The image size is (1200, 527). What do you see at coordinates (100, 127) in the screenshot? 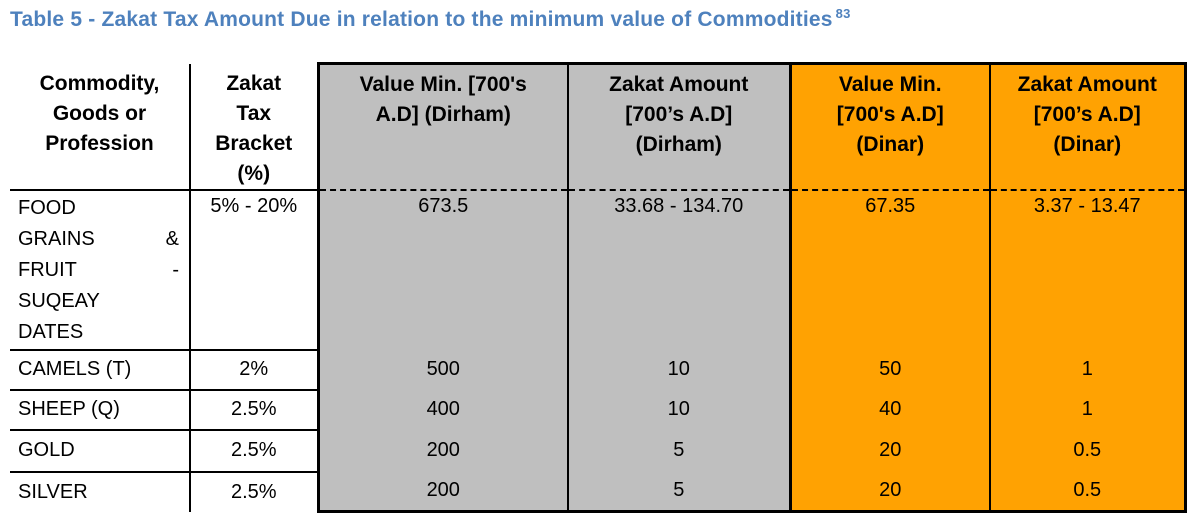
I see `column-header-commodity: Commodity, Goods or Profession` at bounding box center [100, 127].